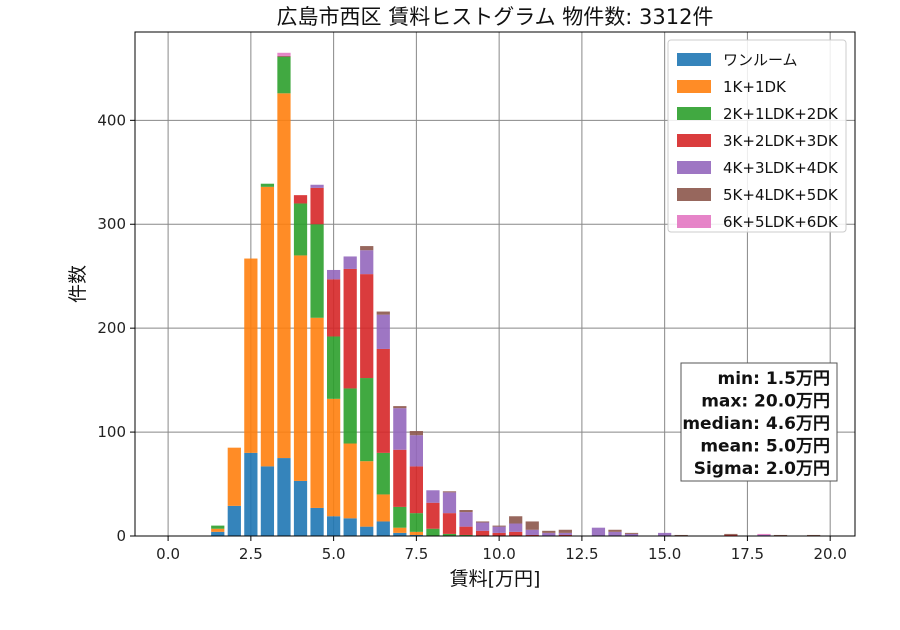 This screenshot has width=900, height=630. I want to click on y-tick-label: 300, so click(111, 224).